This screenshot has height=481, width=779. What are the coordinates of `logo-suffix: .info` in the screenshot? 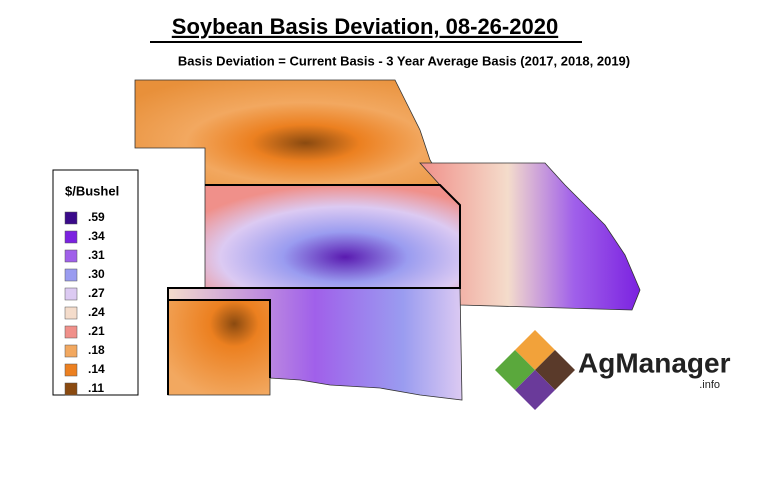 It's located at (709, 385).